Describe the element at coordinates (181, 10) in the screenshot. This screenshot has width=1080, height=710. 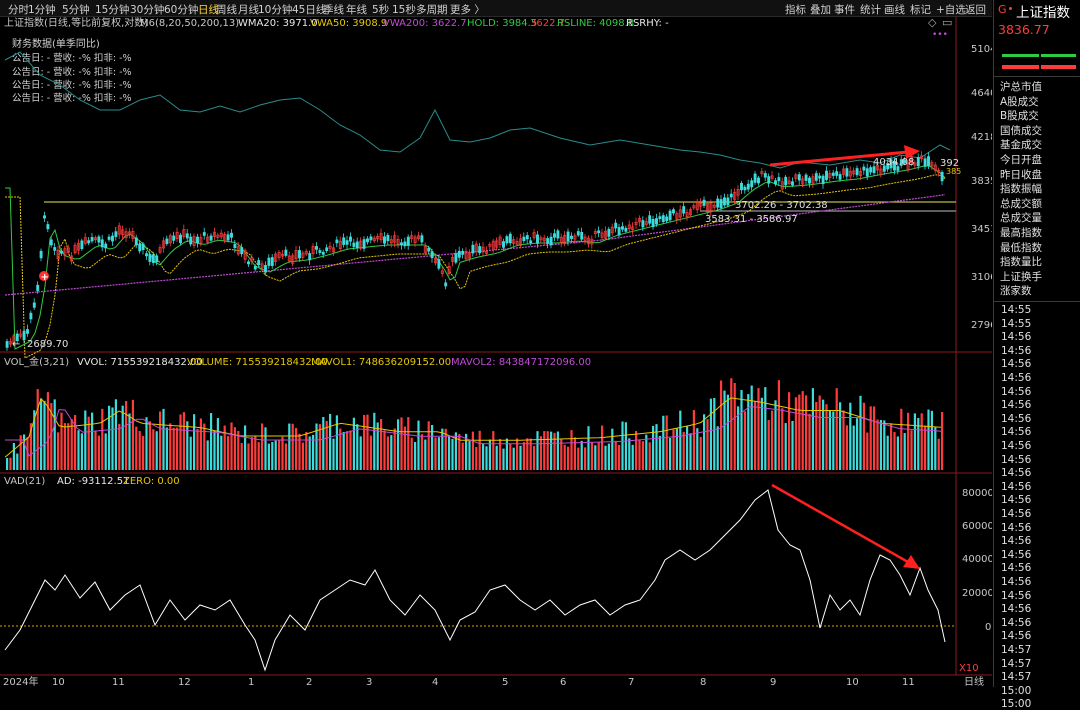
I see `period-tab: 60分钟` at that location.